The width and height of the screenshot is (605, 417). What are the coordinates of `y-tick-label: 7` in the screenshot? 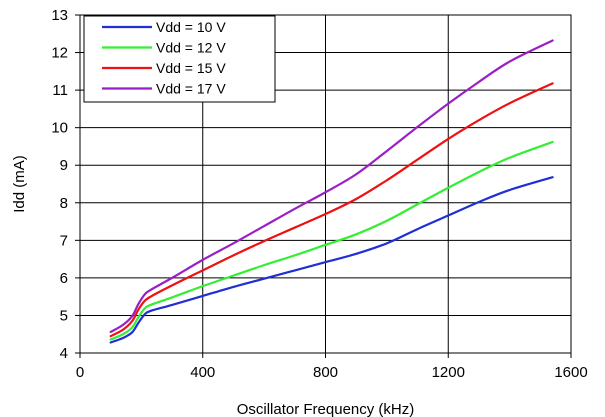 It's located at (64, 240).